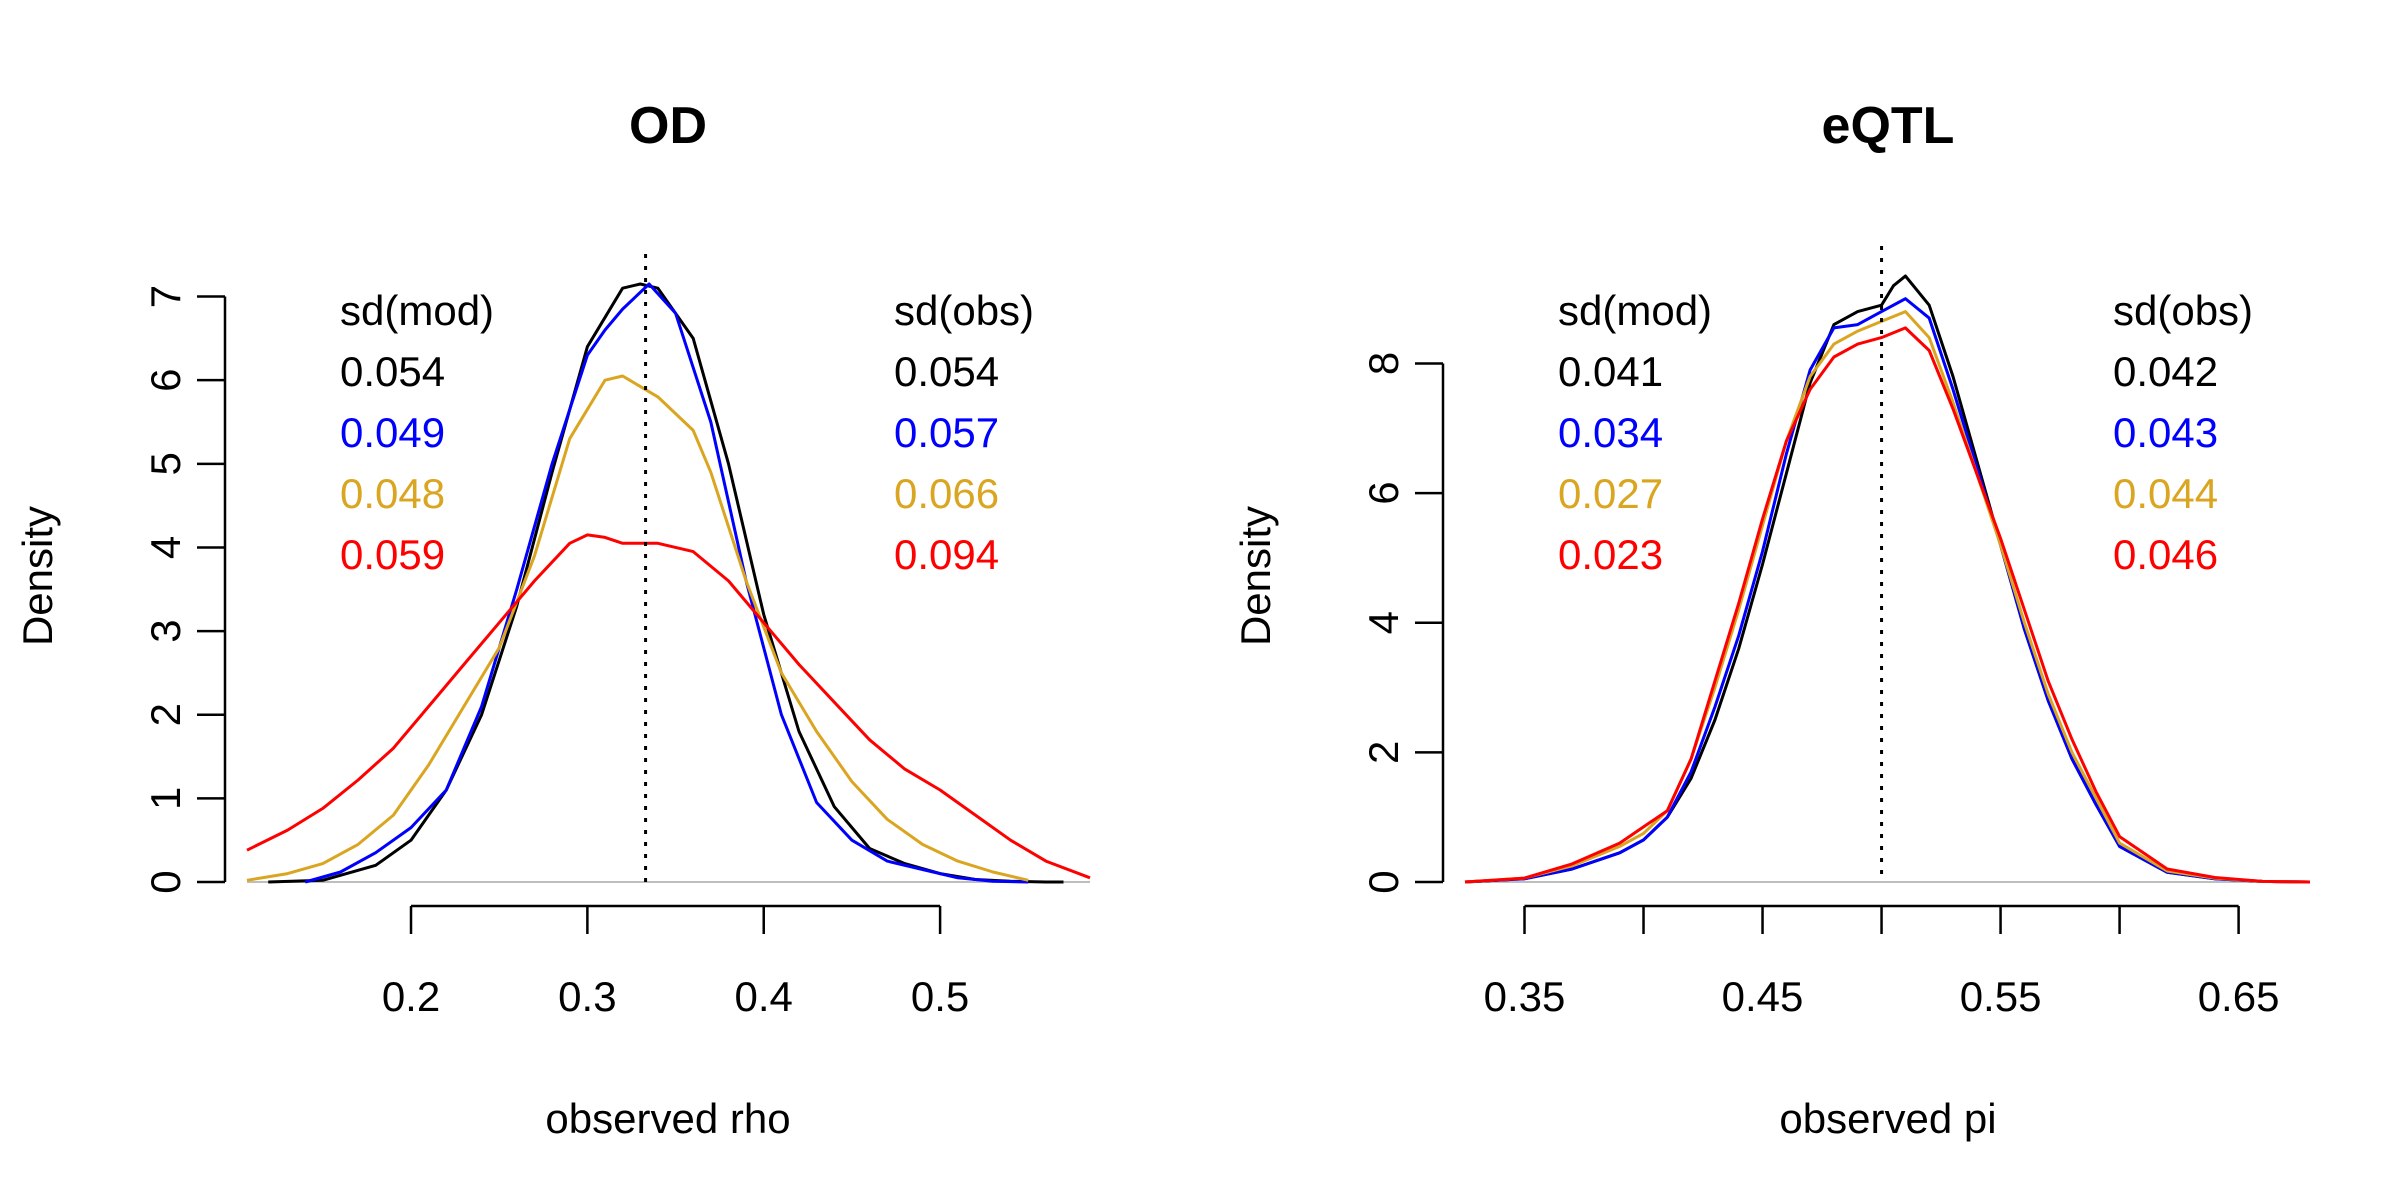  I want to click on sd-obs-value: 0.057, so click(946, 432).